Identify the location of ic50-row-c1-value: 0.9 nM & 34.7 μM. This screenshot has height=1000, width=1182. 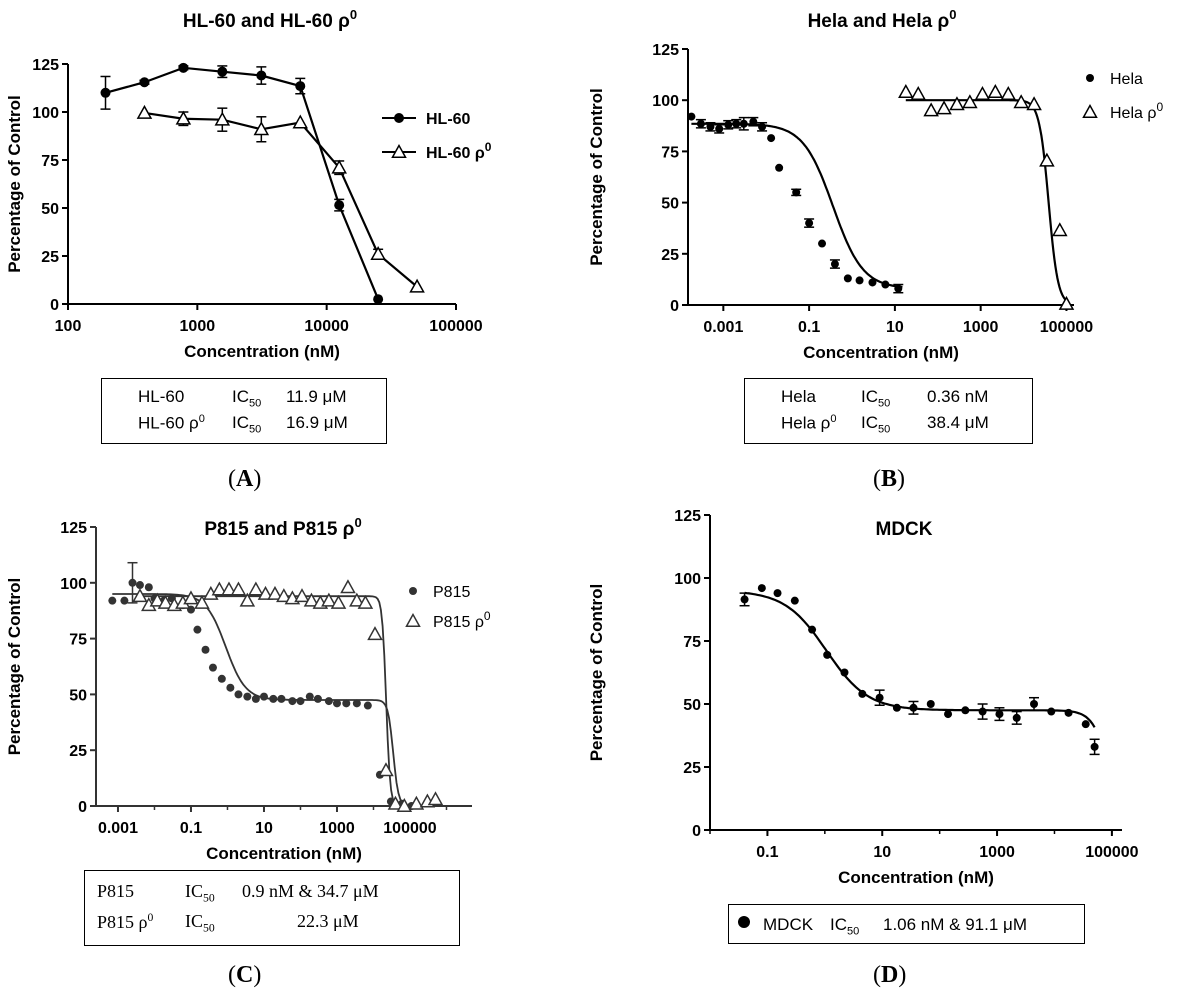
(310, 891).